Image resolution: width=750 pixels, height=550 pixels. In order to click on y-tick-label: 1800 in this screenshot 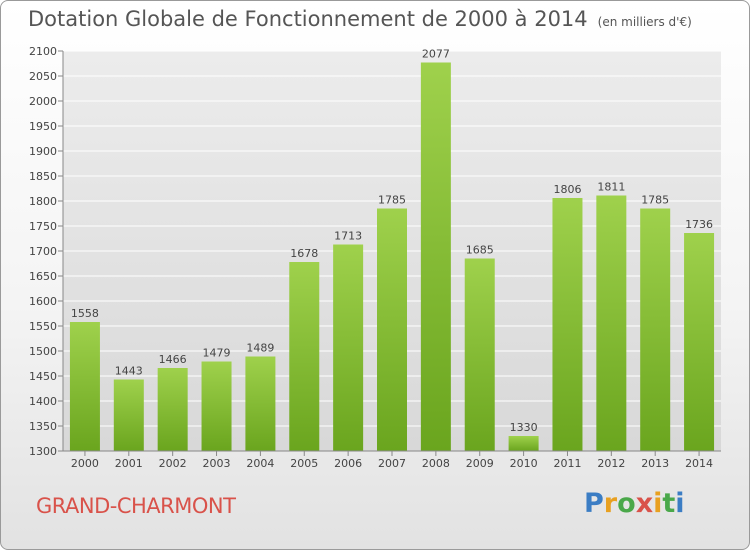, I will do `click(43, 201)`.